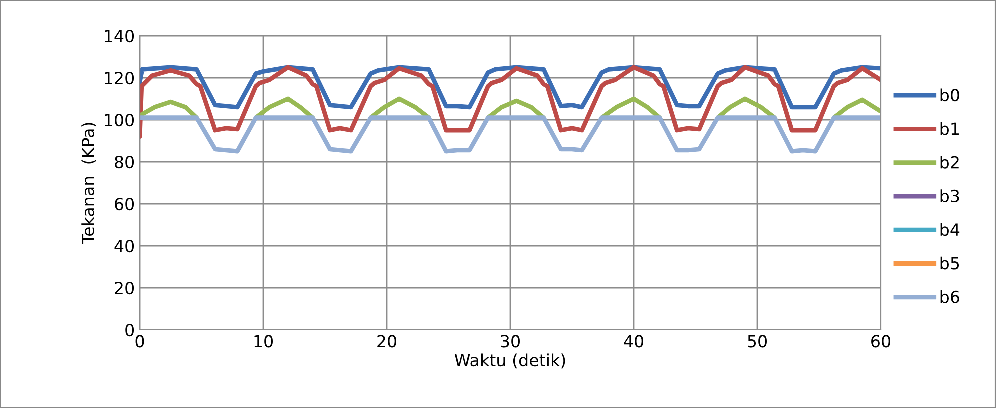 The image size is (996, 408). Describe the element at coordinates (510, 341) in the screenshot. I see `x-tick-label: 30` at that location.